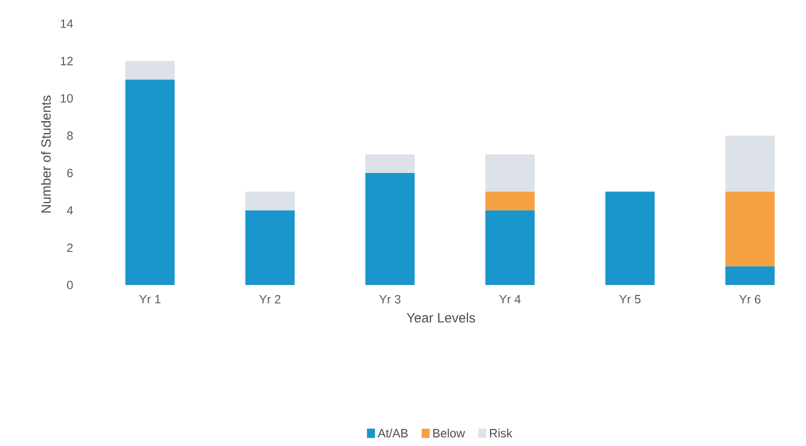  What do you see at coordinates (66, 24) in the screenshot?
I see `y-tick-label: 14` at bounding box center [66, 24].